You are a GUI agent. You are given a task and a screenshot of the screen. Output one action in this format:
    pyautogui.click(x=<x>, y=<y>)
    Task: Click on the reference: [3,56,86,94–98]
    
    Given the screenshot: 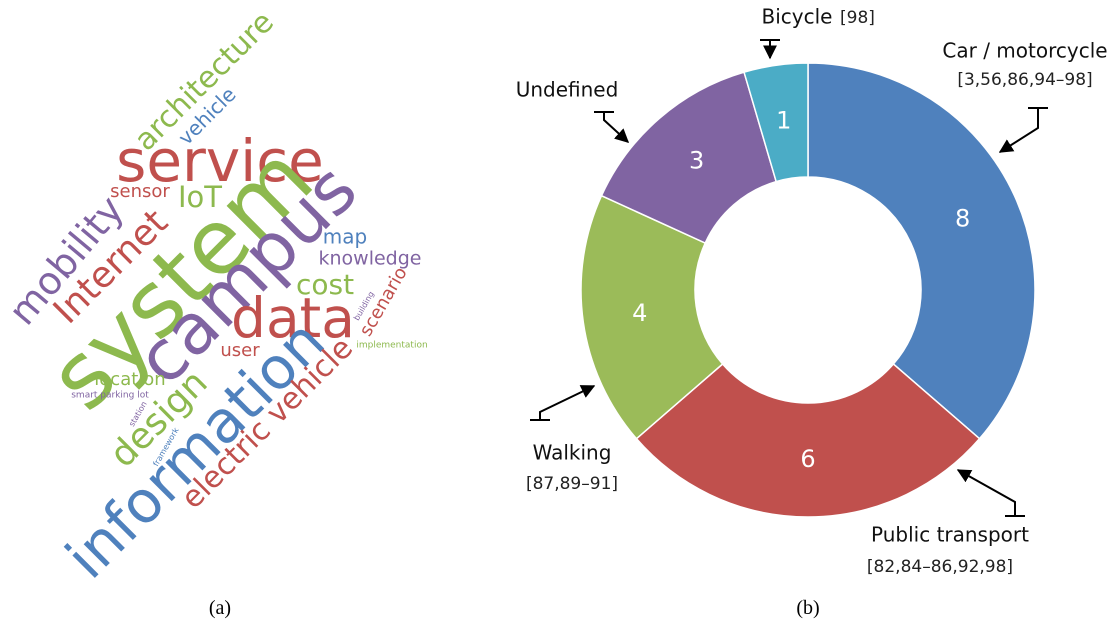 What is the action you would take?
    pyautogui.click(x=1024, y=80)
    